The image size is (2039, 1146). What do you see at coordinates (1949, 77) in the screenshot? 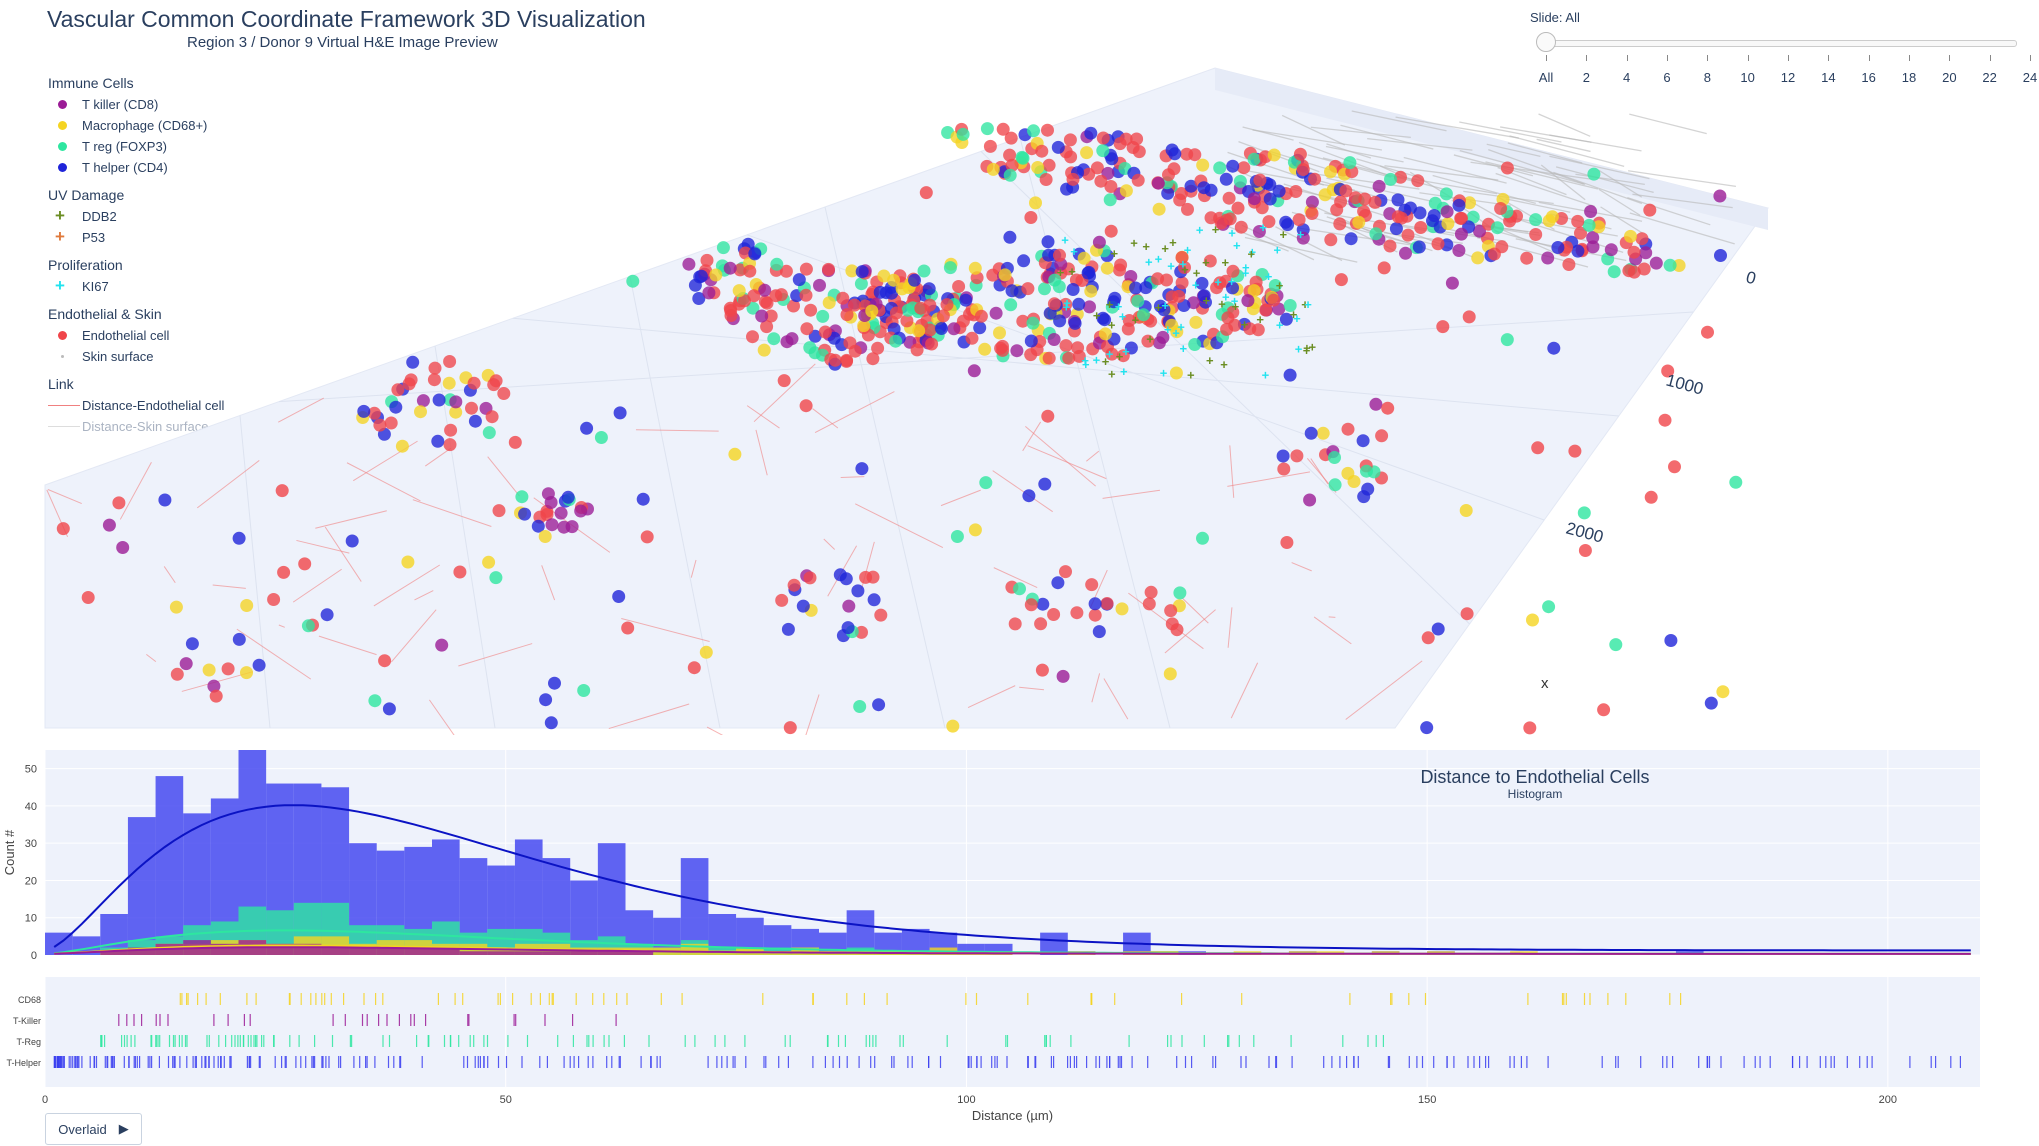
I see `slider-tick-label: 20` at bounding box center [1949, 77].